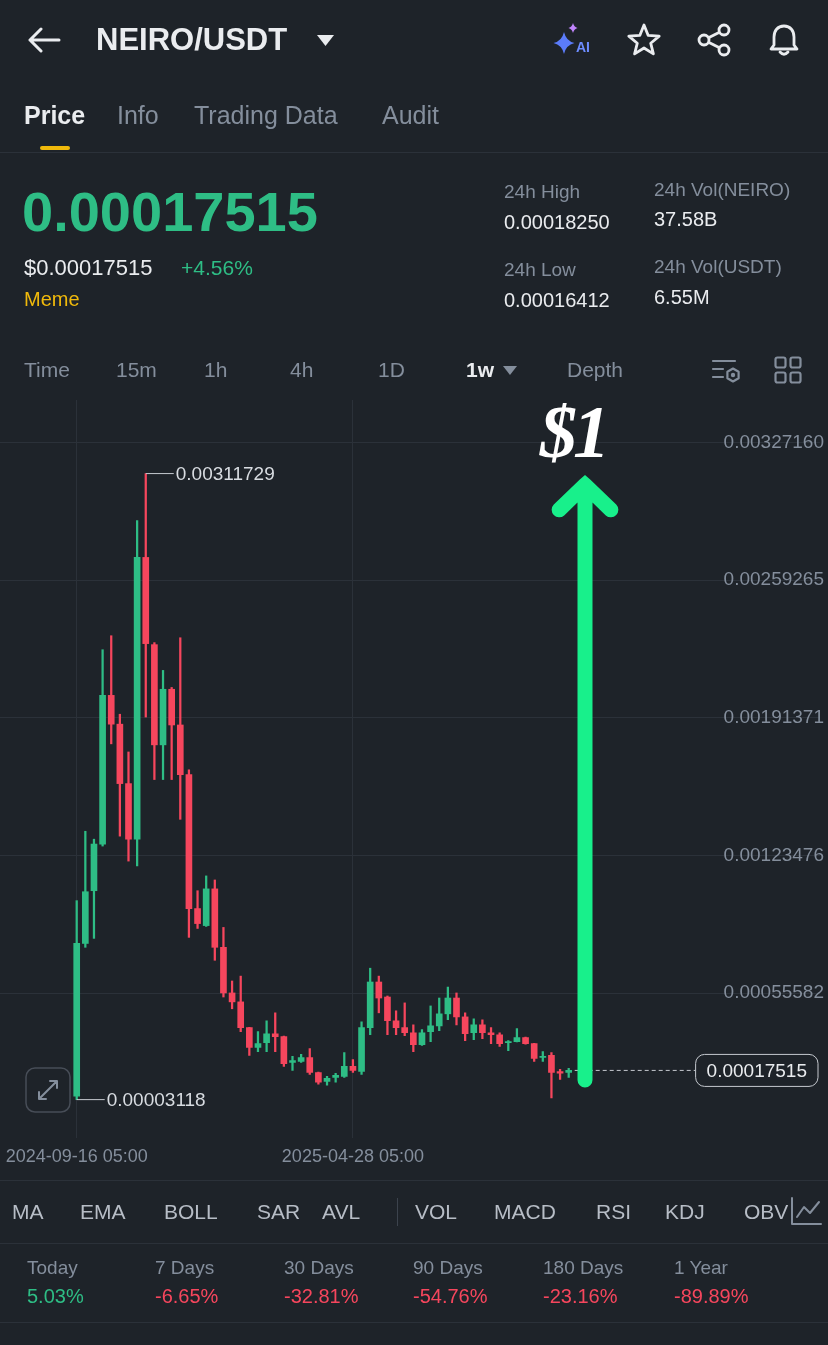 Image resolution: width=828 pixels, height=1345 pixels. I want to click on text: $0.00017515, so click(88, 268).